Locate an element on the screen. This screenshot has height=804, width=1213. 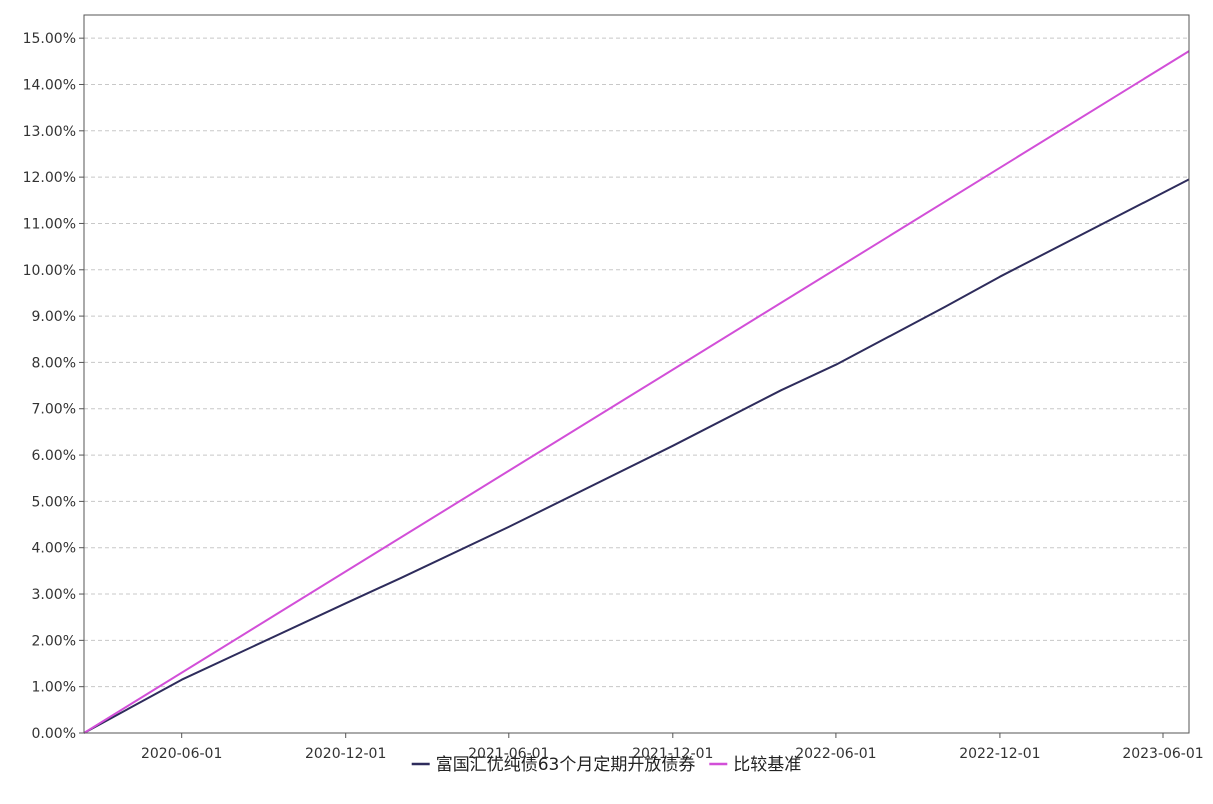
legend-label: 富国汇优纯债63个月定期开放债券 is located at coordinates (566, 765).